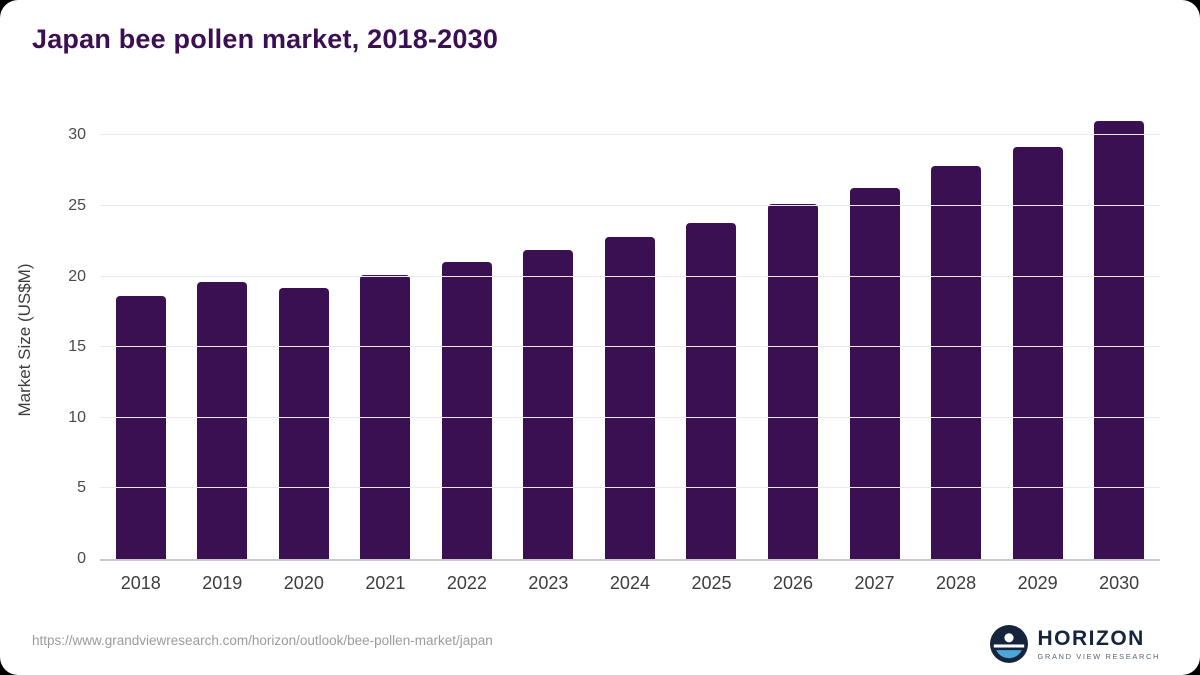  What do you see at coordinates (24, 340) in the screenshot?
I see `y-axis-label: Market Size (US$M)` at bounding box center [24, 340].